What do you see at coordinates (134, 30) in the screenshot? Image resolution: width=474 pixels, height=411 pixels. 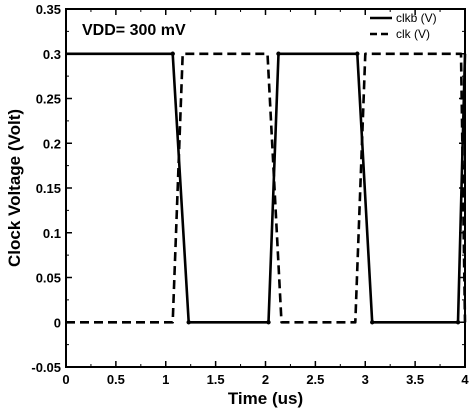 I see `vdd-annotation: VDD= 300 mV` at bounding box center [134, 30].